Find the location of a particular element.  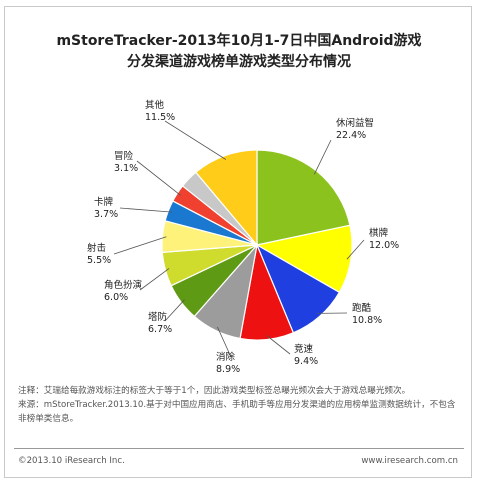

slice-value-label: 9.4% is located at coordinates (306, 361).